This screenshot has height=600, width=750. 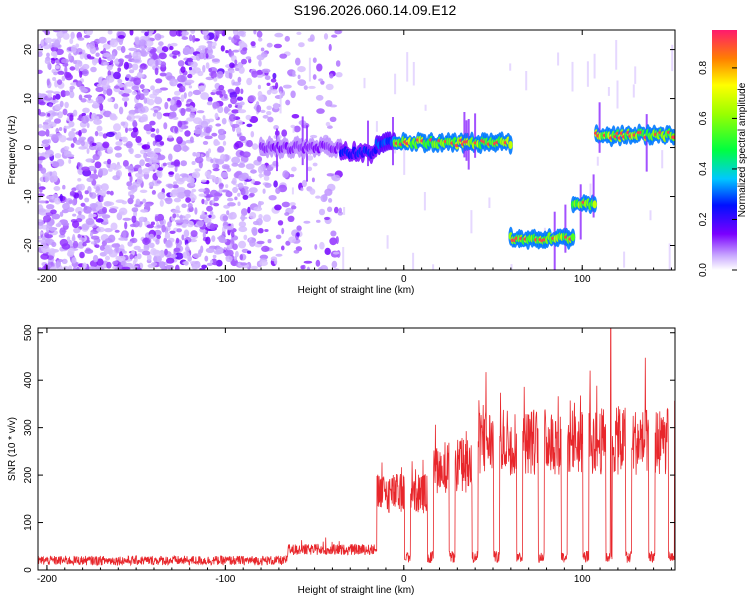 I want to click on snr-y-label: SNR (10 * v/v), so click(x=12, y=449).